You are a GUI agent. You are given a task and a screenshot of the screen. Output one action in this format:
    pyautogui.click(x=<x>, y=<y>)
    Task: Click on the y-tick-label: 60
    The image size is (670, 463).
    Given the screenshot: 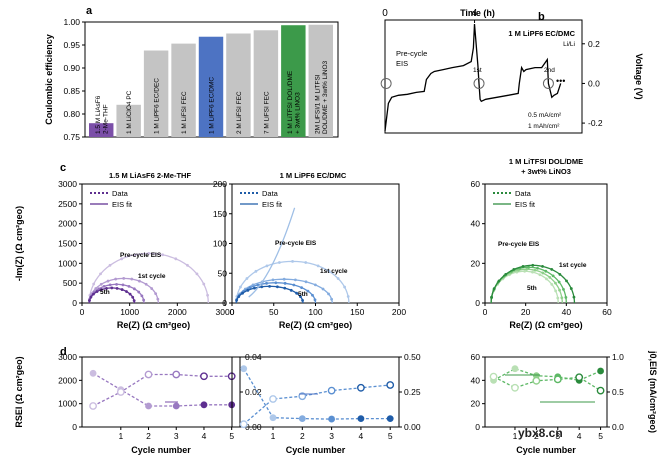 What is the action you would take?
    pyautogui.click(x=476, y=184)
    